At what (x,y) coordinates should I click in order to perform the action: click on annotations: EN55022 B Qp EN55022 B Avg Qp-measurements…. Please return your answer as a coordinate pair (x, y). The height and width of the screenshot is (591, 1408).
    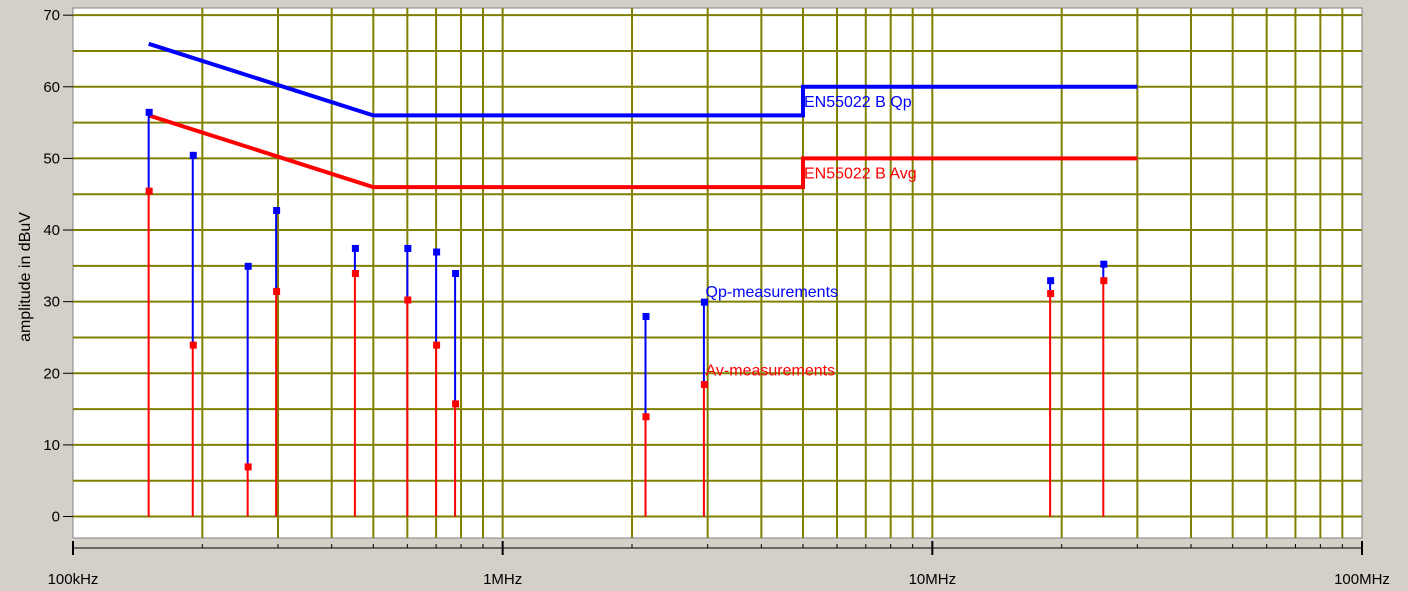
    Looking at the image, I should click on (811, 237).